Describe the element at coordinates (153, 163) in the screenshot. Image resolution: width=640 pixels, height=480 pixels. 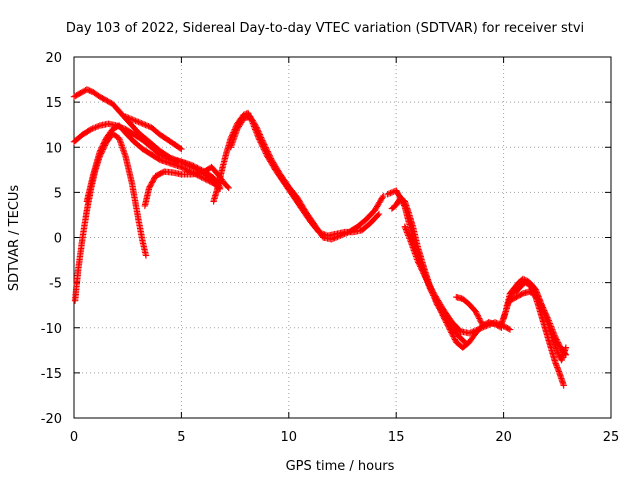
I see `series-track-d` at that location.